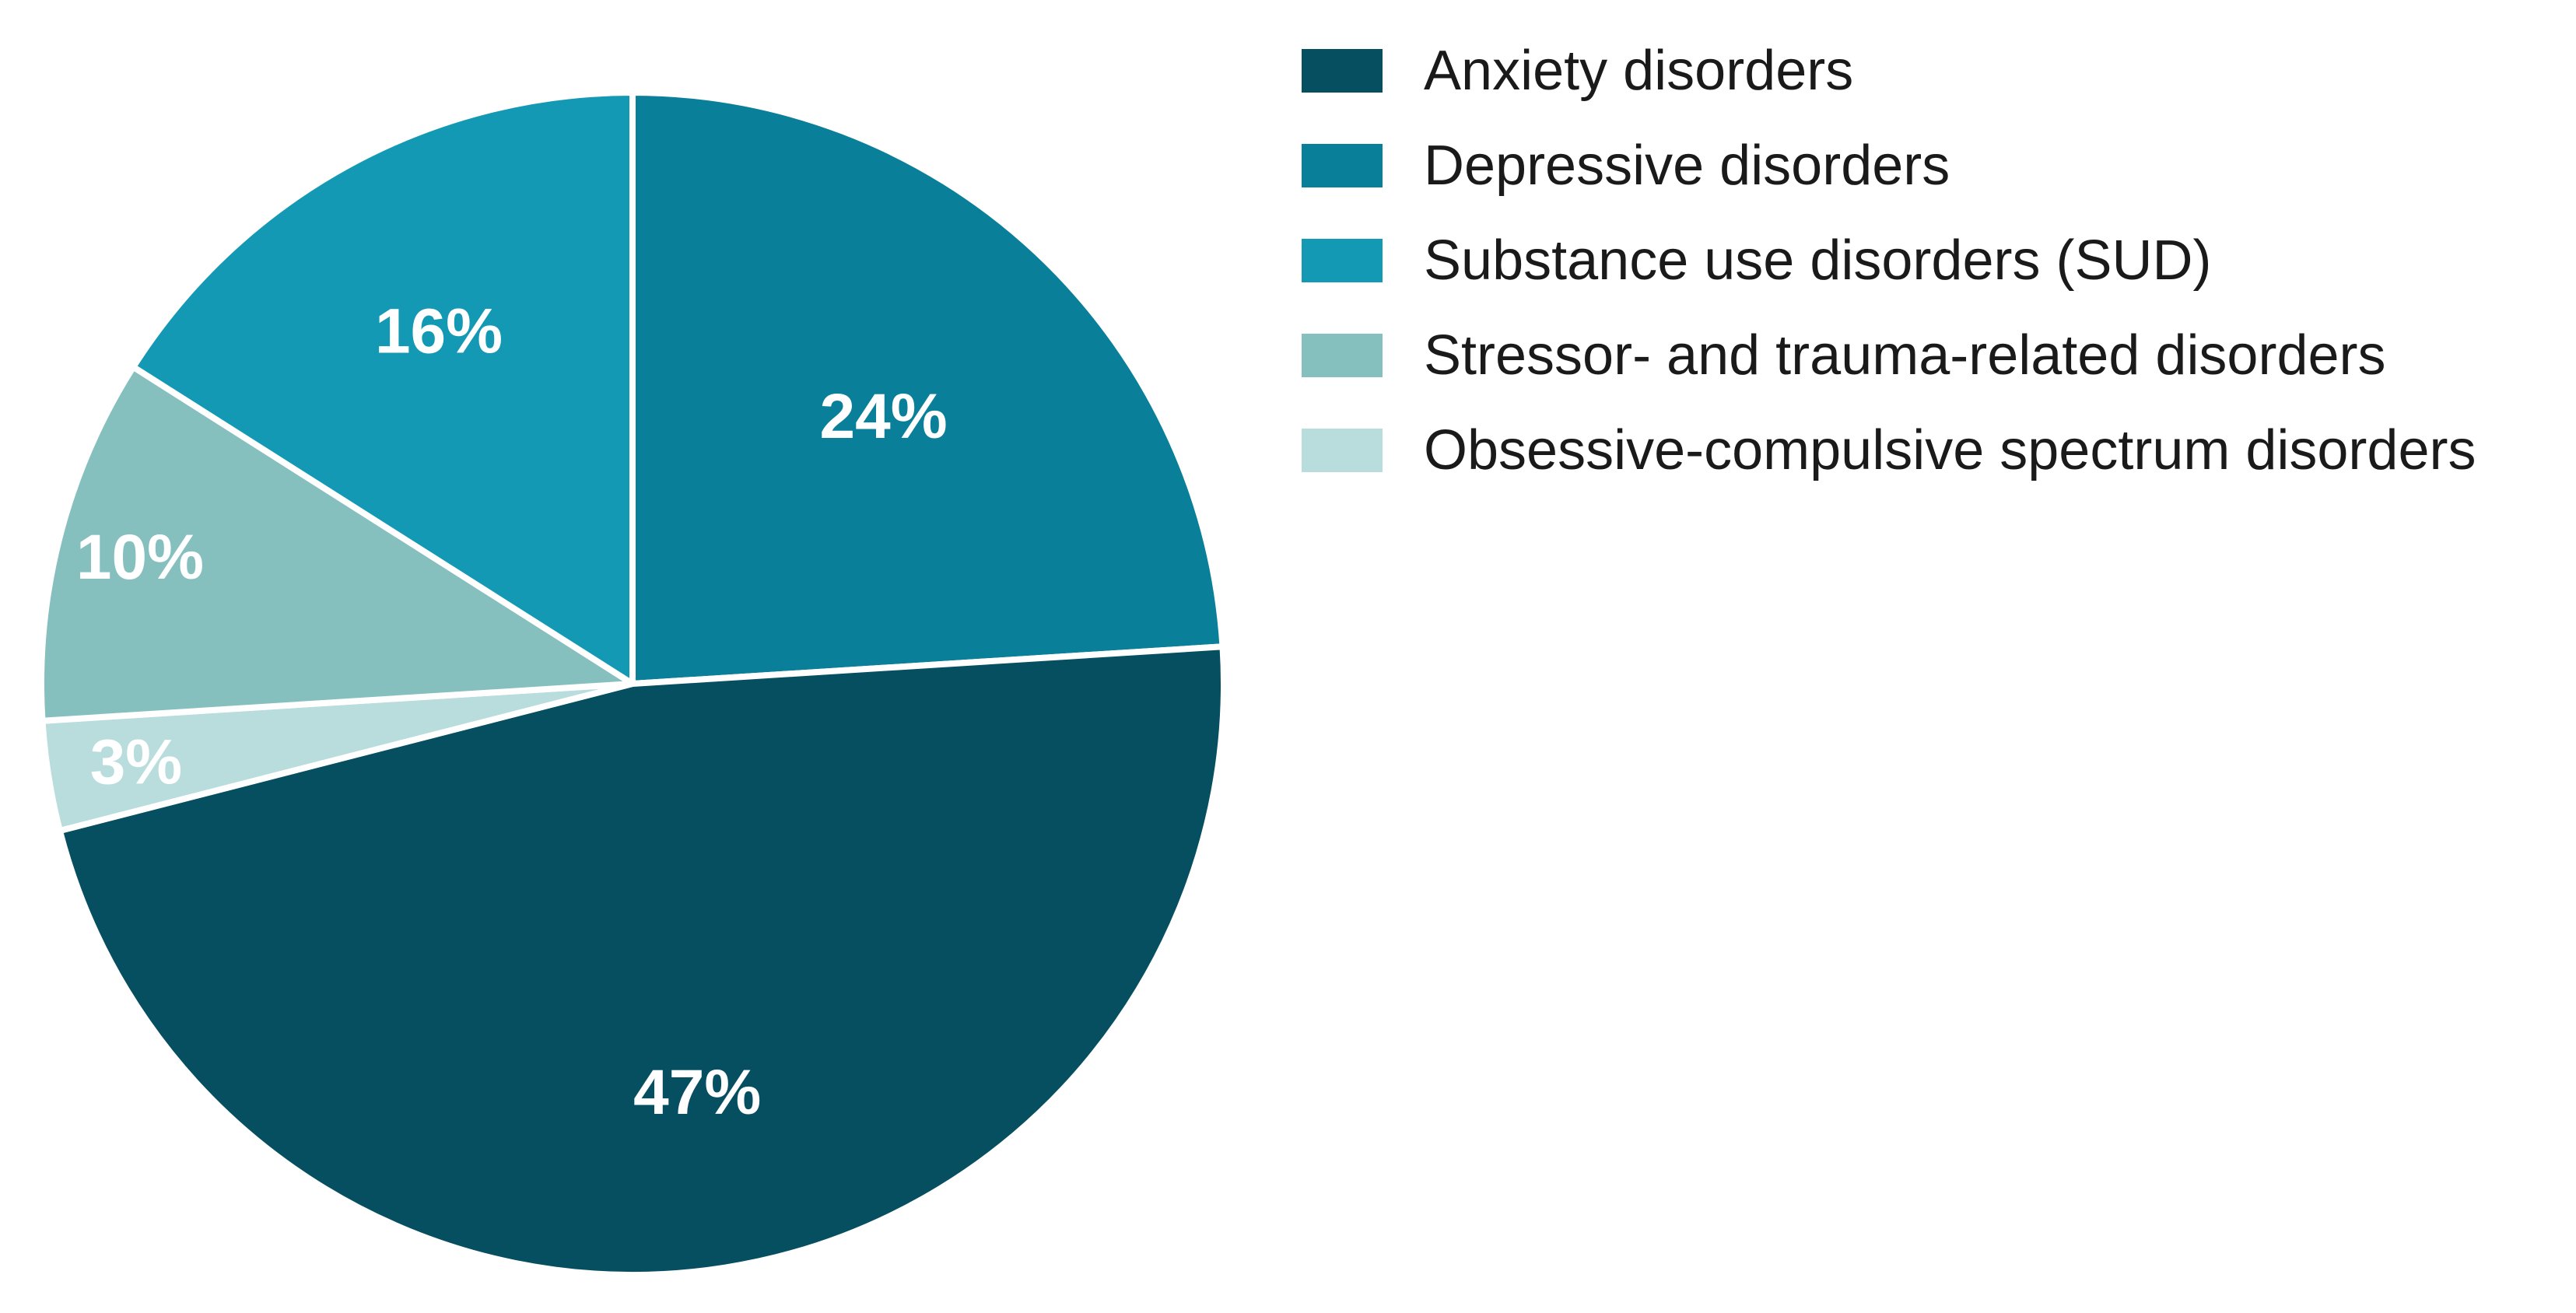  I want to click on legend-label: Obsessive-compulsive spectrum disorders, so click(1950, 450).